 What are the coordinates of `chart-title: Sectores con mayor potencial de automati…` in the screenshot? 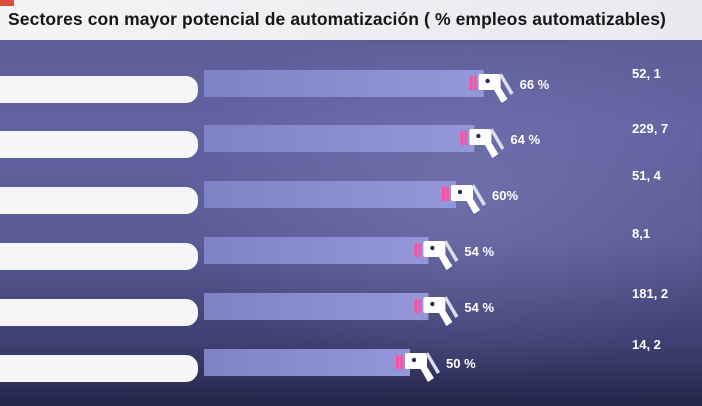 It's located at (337, 19).